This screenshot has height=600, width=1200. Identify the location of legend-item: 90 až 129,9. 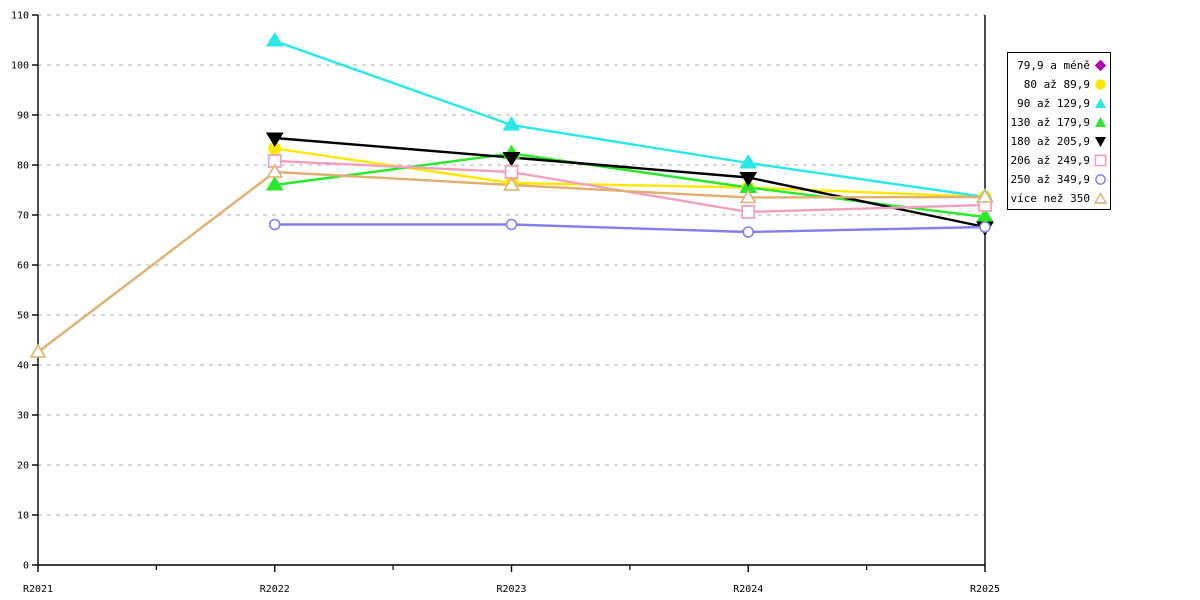
(1059, 103).